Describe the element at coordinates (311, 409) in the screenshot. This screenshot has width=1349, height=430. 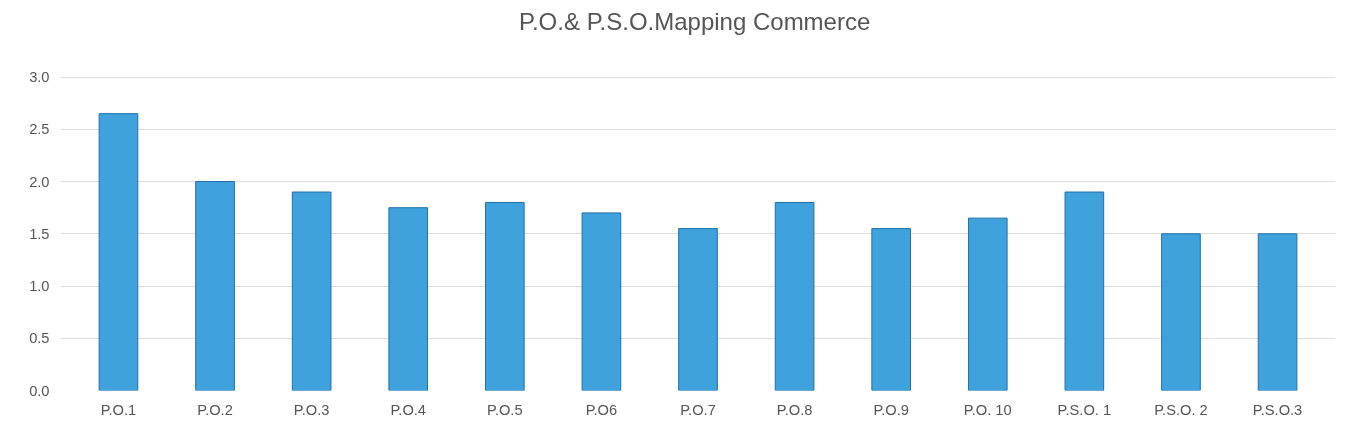
I see `x-tick-label: P.O.3` at that location.